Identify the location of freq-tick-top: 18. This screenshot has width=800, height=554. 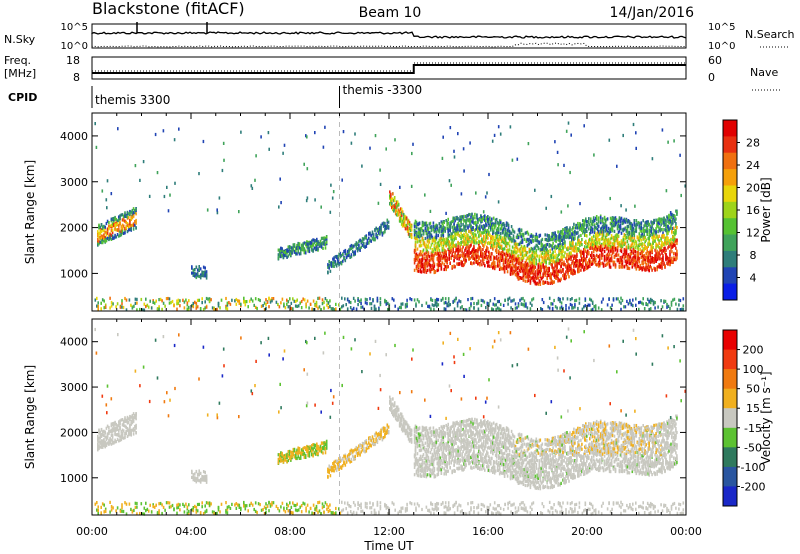
(73, 60).